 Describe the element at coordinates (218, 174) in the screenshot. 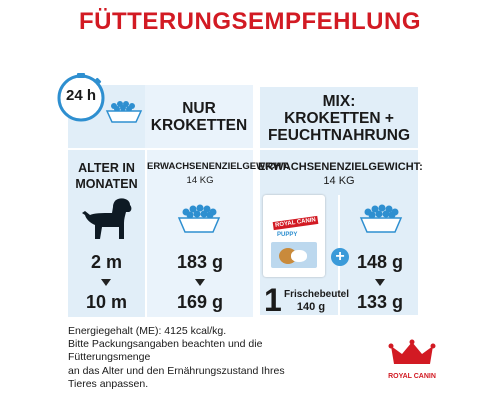

I see `dry-weight-label: ERWACHSENENZIELGEWICHT: 14 KG` at that location.